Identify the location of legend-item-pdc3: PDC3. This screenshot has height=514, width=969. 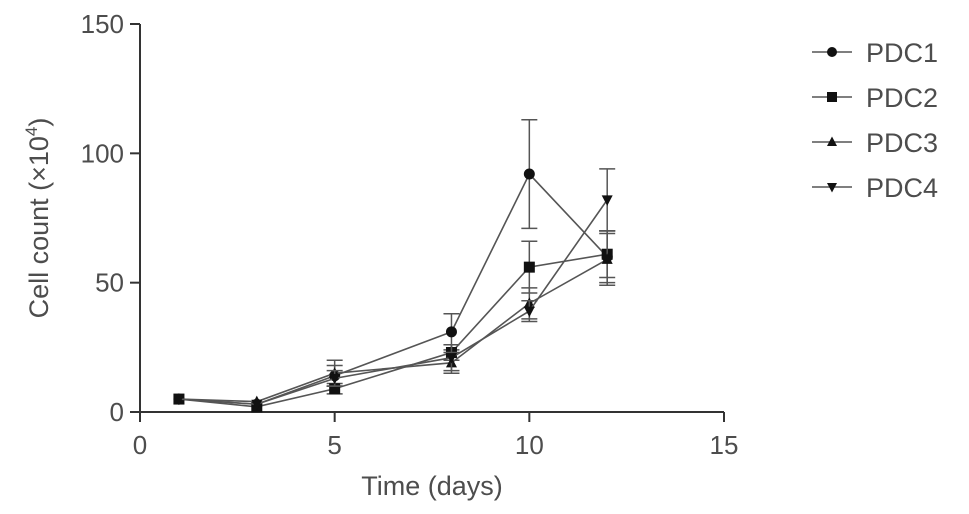
(875, 143).